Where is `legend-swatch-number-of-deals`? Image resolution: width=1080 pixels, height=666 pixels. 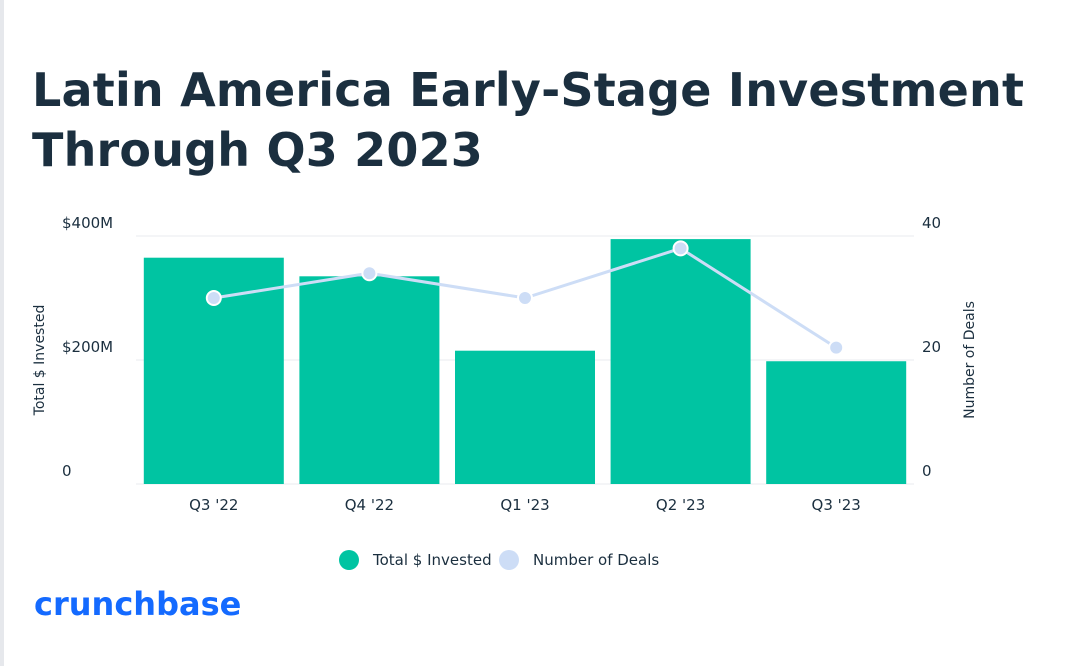 legend-swatch-number-of-deals is located at coordinates (509, 560).